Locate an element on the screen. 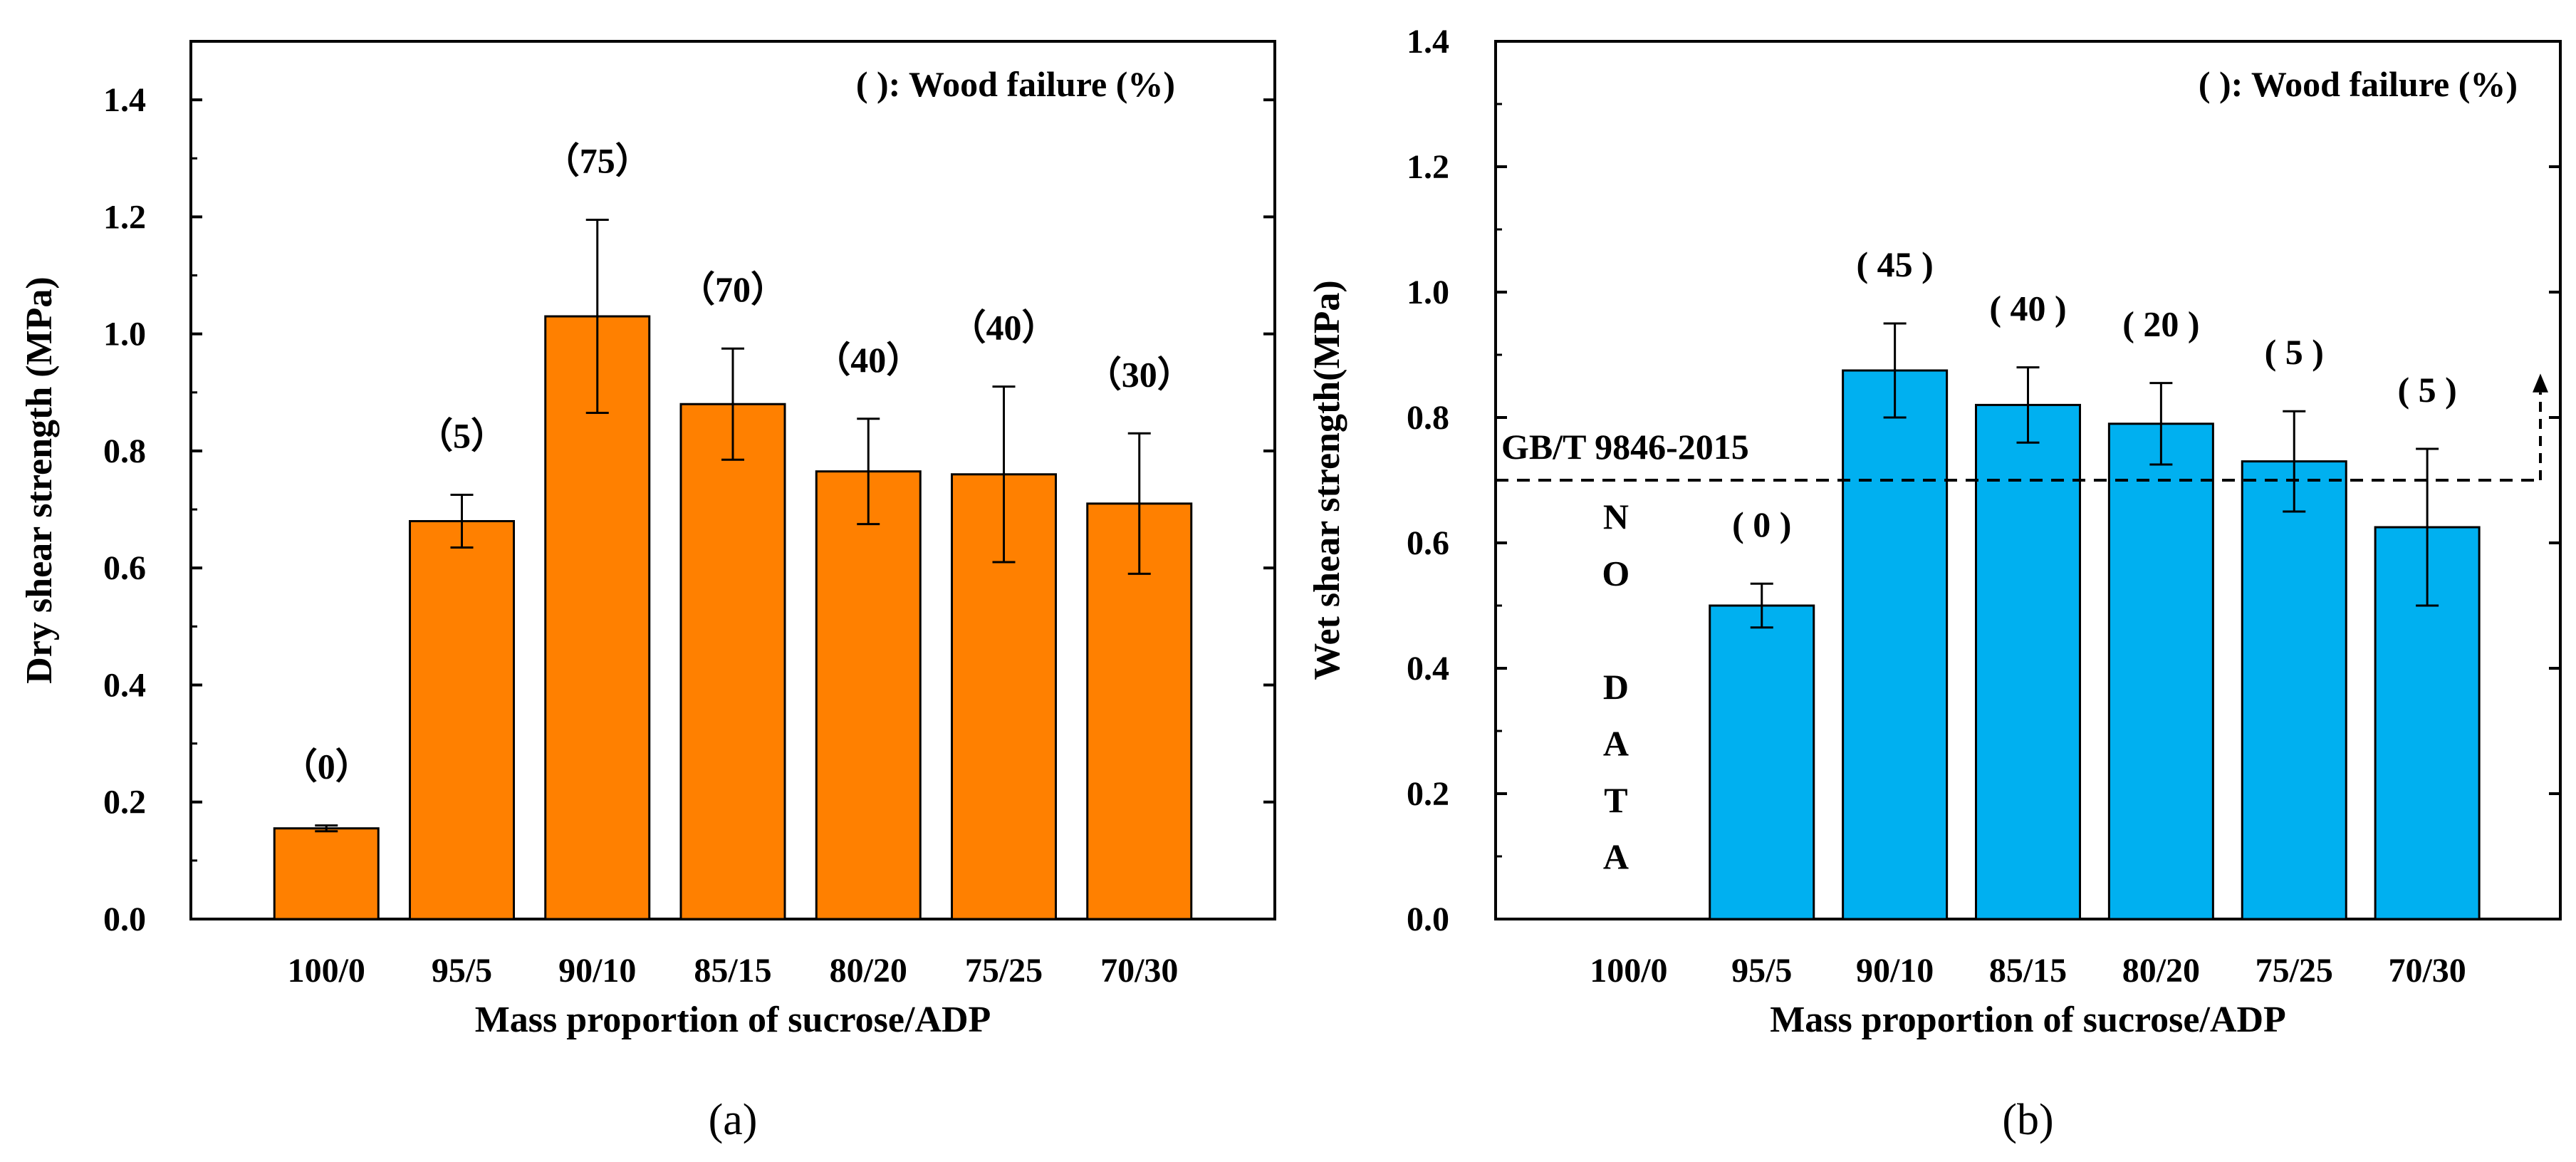 The height and width of the screenshot is (1162, 2576). wood-failure-label: （70） is located at coordinates (733, 289).